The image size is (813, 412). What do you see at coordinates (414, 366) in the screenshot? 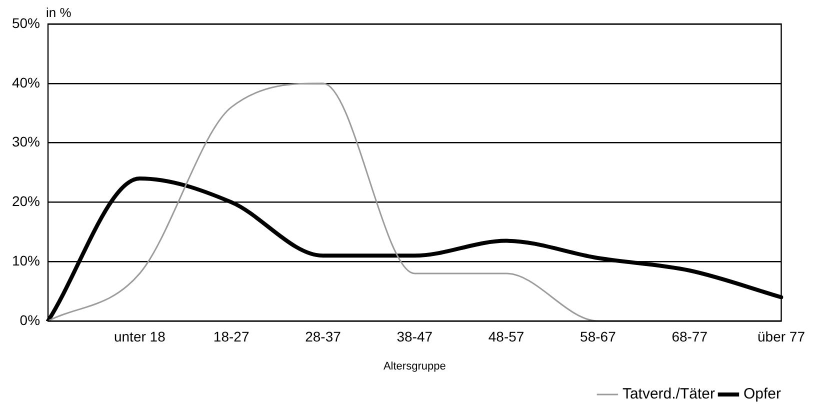
I see `x-axis-title: Altersgruppe` at bounding box center [414, 366].